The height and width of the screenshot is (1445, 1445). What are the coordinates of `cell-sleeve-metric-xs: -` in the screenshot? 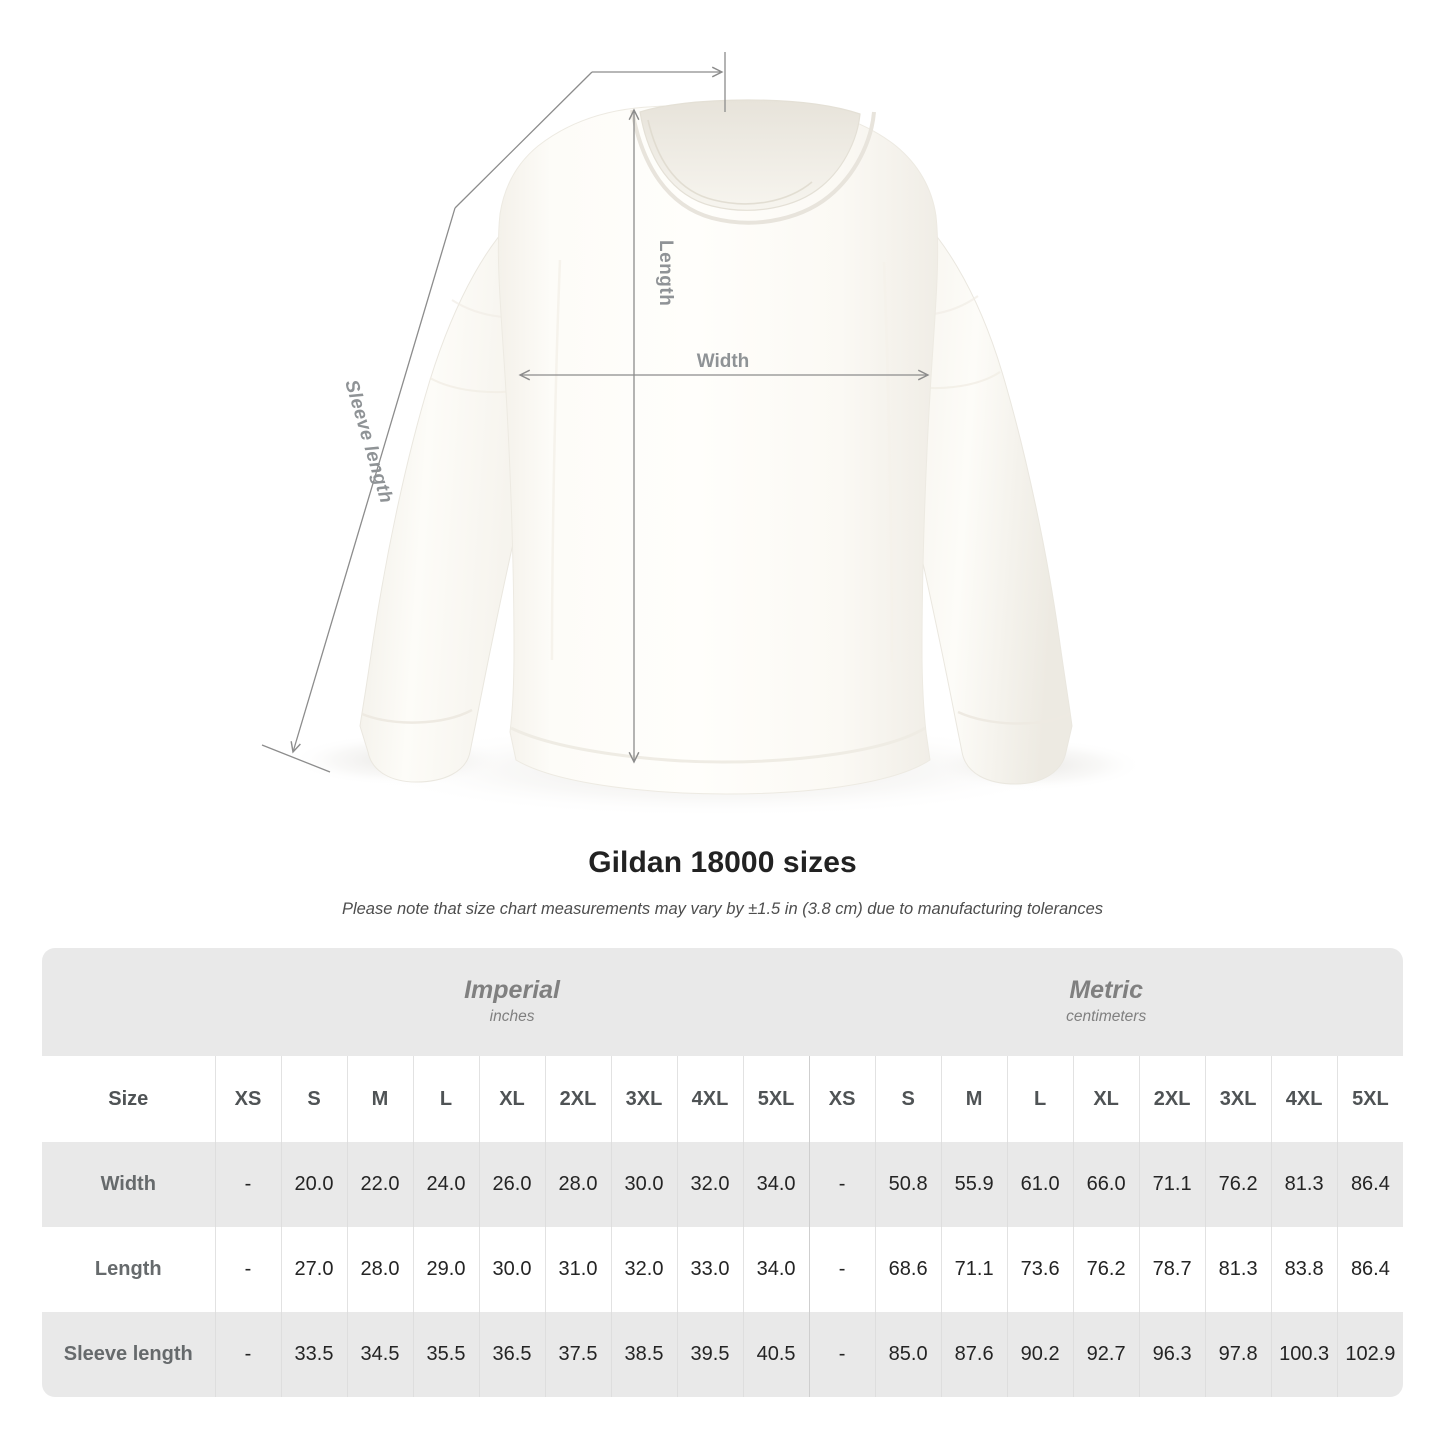 It's located at (842, 1354).